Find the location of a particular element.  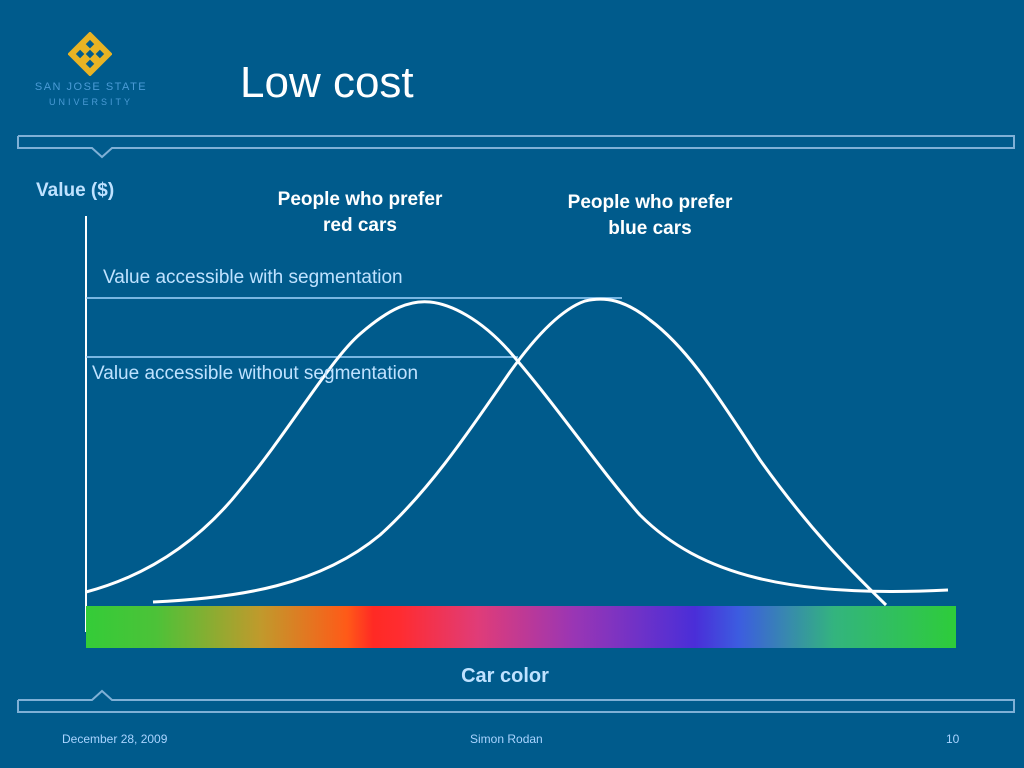

curve-label-blue-line-2: blue cars is located at coordinates (650, 228).